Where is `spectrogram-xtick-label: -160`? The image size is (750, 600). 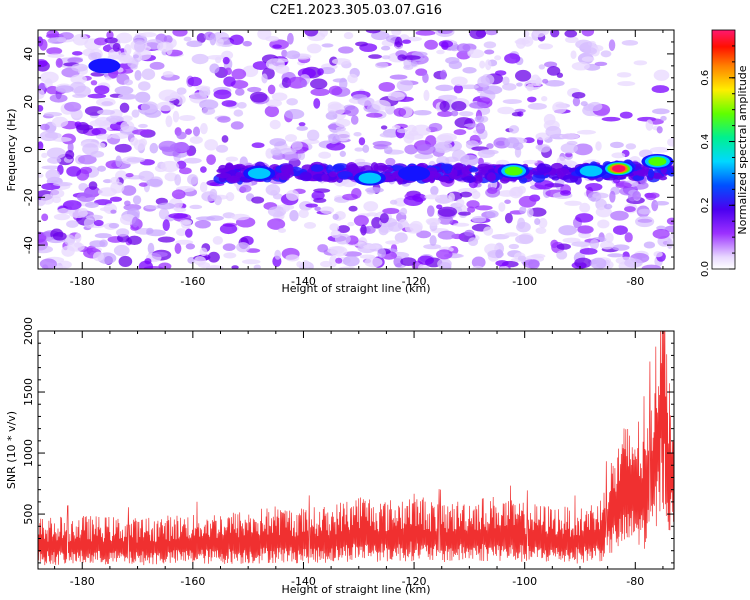 spectrogram-xtick-label: -160 is located at coordinates (192, 281).